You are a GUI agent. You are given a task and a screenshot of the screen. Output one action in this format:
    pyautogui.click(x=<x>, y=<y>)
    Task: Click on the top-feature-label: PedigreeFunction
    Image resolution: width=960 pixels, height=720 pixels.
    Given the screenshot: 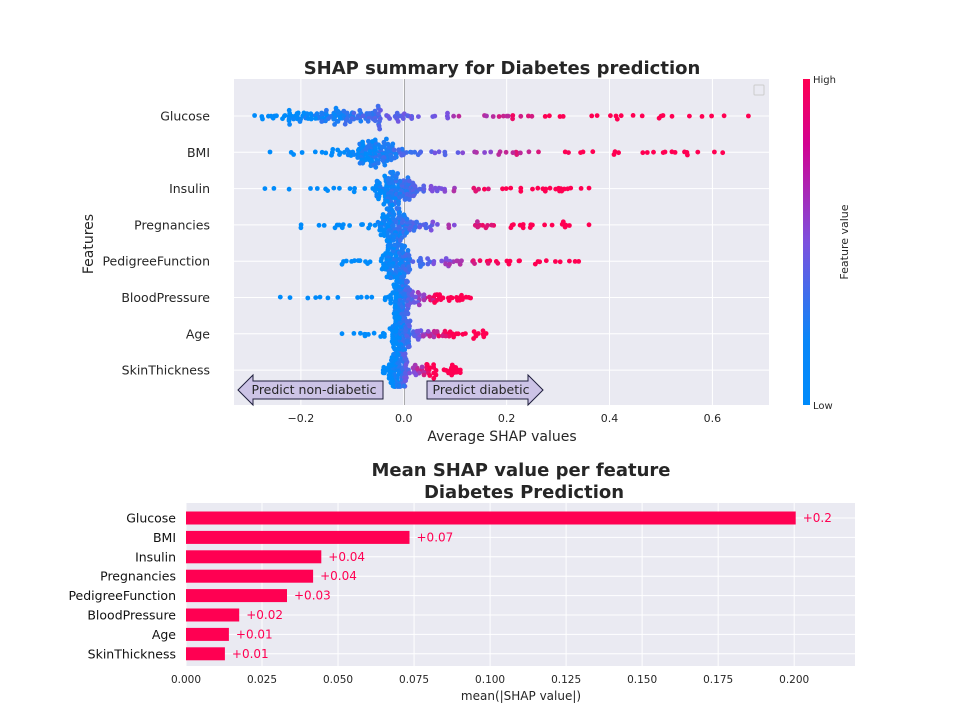 What is the action you would take?
    pyautogui.click(x=156, y=261)
    